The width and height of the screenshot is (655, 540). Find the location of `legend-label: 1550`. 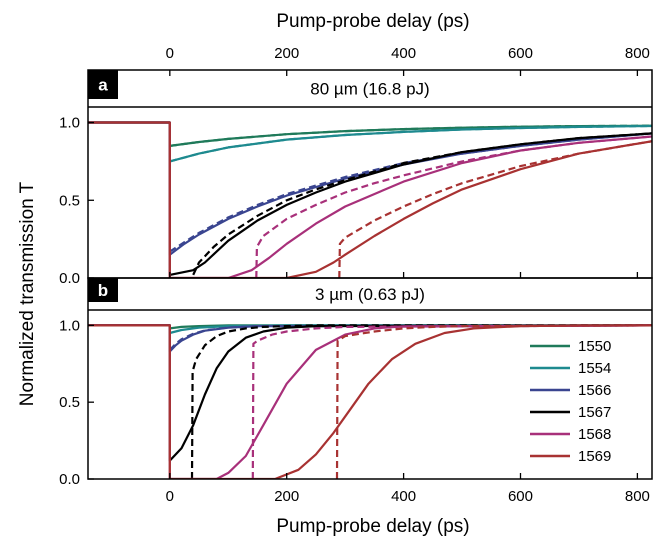

legend-label: 1550 is located at coordinates (594, 346).